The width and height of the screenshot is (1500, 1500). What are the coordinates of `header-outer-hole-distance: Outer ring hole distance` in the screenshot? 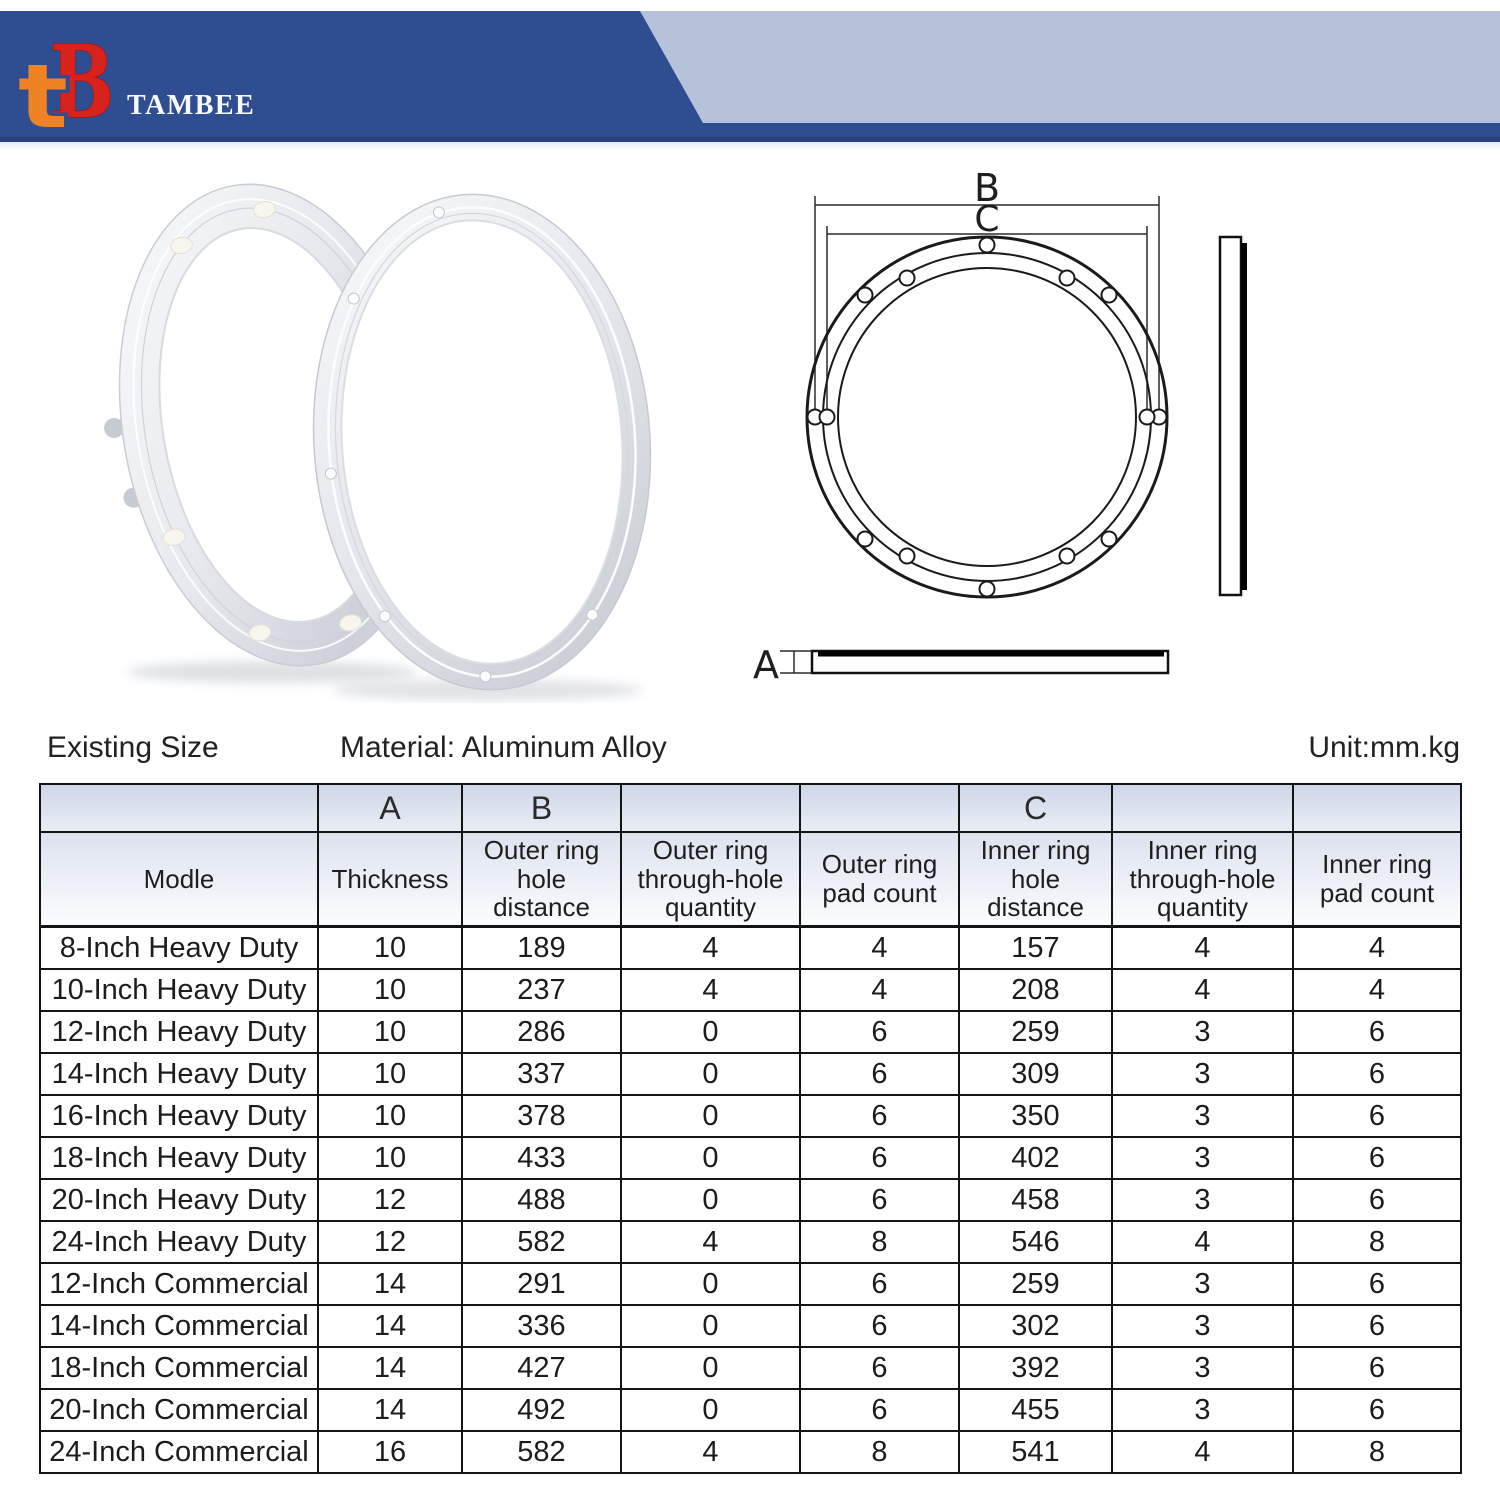 It's located at (541, 879).